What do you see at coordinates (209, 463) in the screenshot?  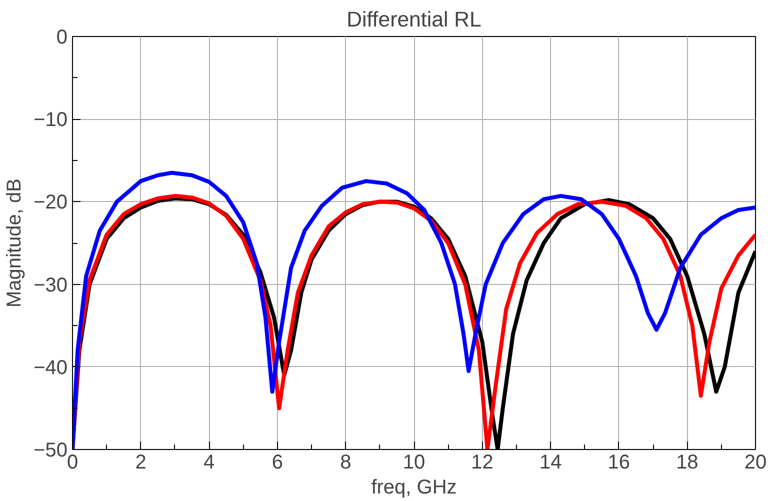 I see `x-tick-label: 4` at bounding box center [209, 463].